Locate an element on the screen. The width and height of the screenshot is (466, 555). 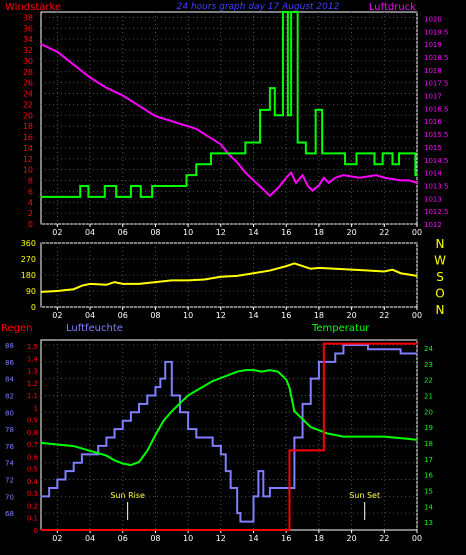
left-tick-label: 10 is located at coordinates (28, 170).